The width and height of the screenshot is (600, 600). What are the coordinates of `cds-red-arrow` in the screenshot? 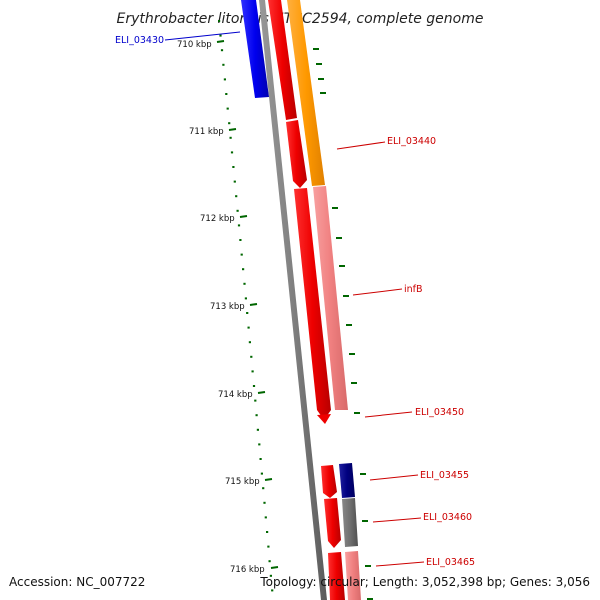 It's located at (324, 419).